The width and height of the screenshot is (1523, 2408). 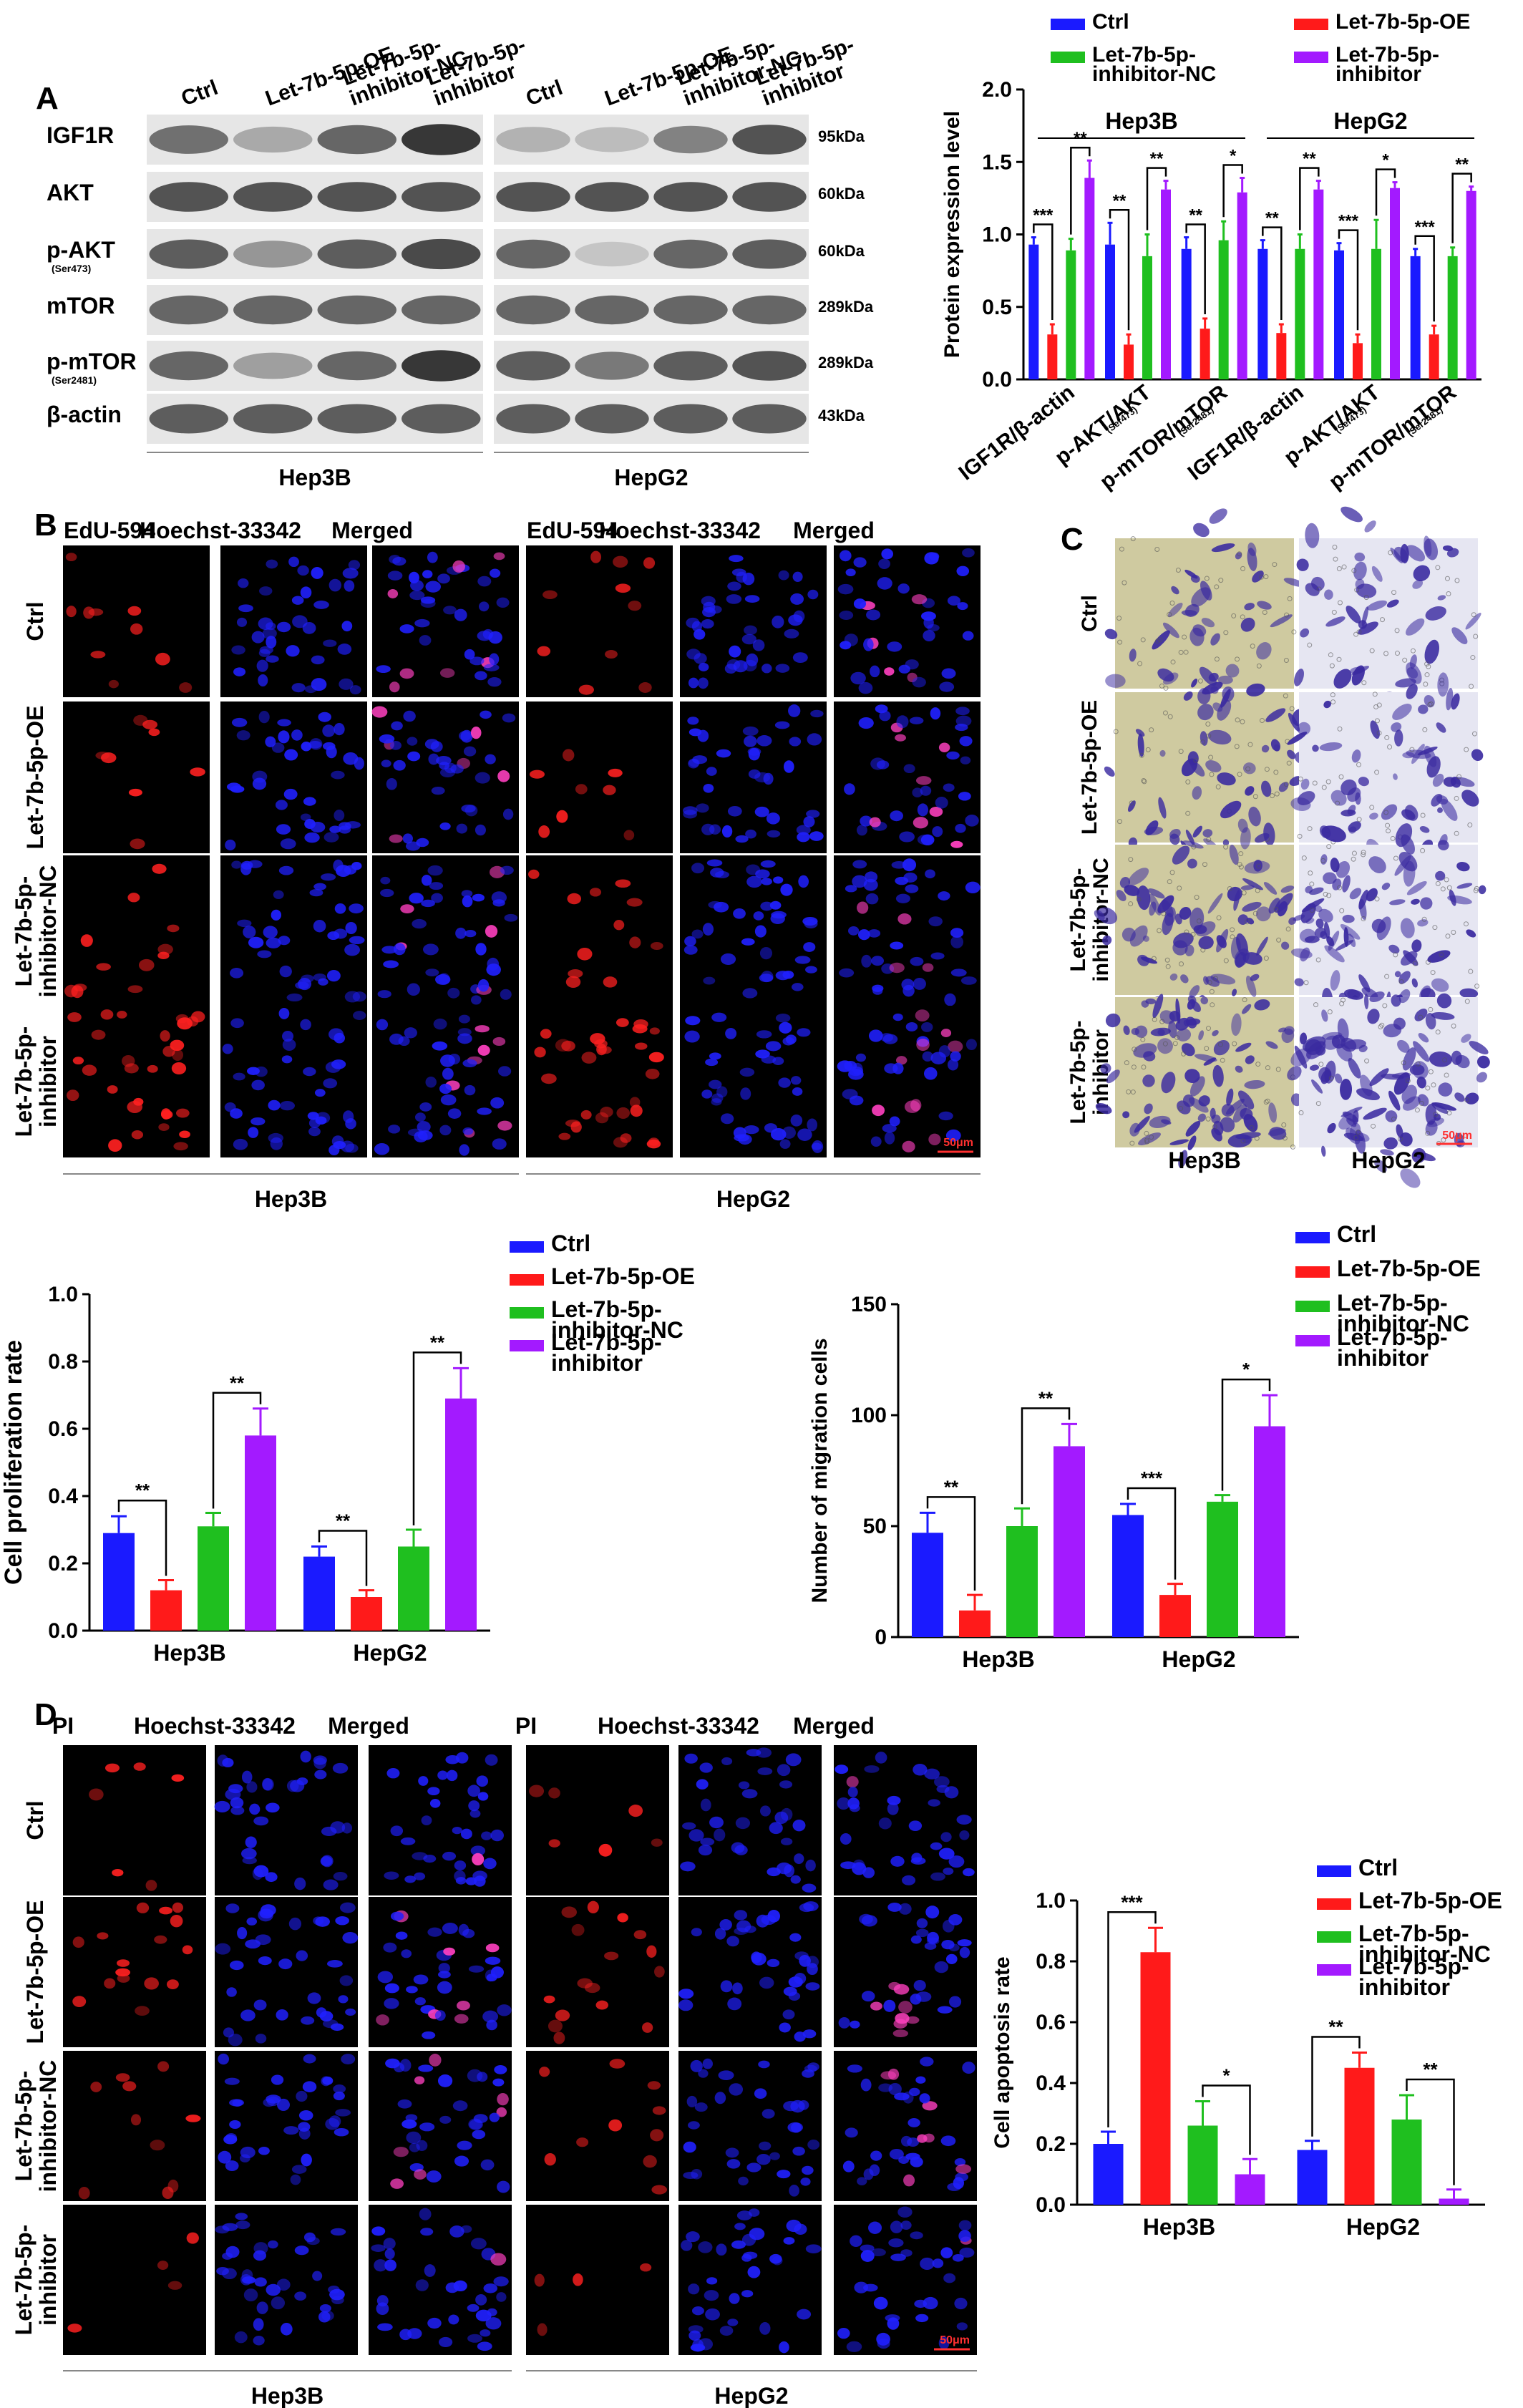 I want to click on row-label-line: inhibitor-NC, so click(x=48, y=2127).